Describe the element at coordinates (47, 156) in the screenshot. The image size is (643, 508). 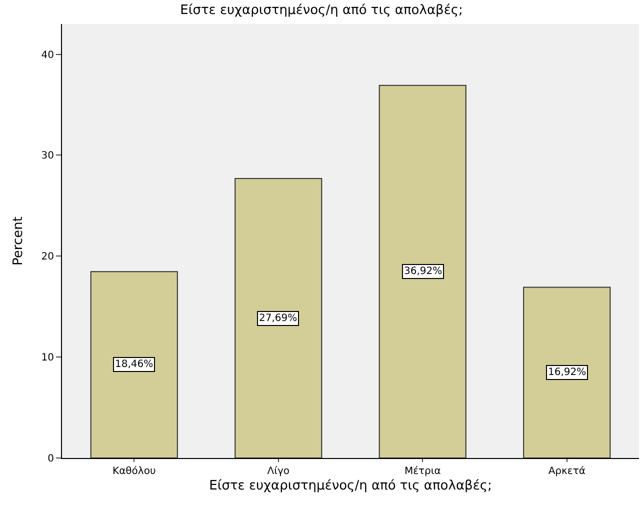
I see `y-tick-label: 30` at that location.